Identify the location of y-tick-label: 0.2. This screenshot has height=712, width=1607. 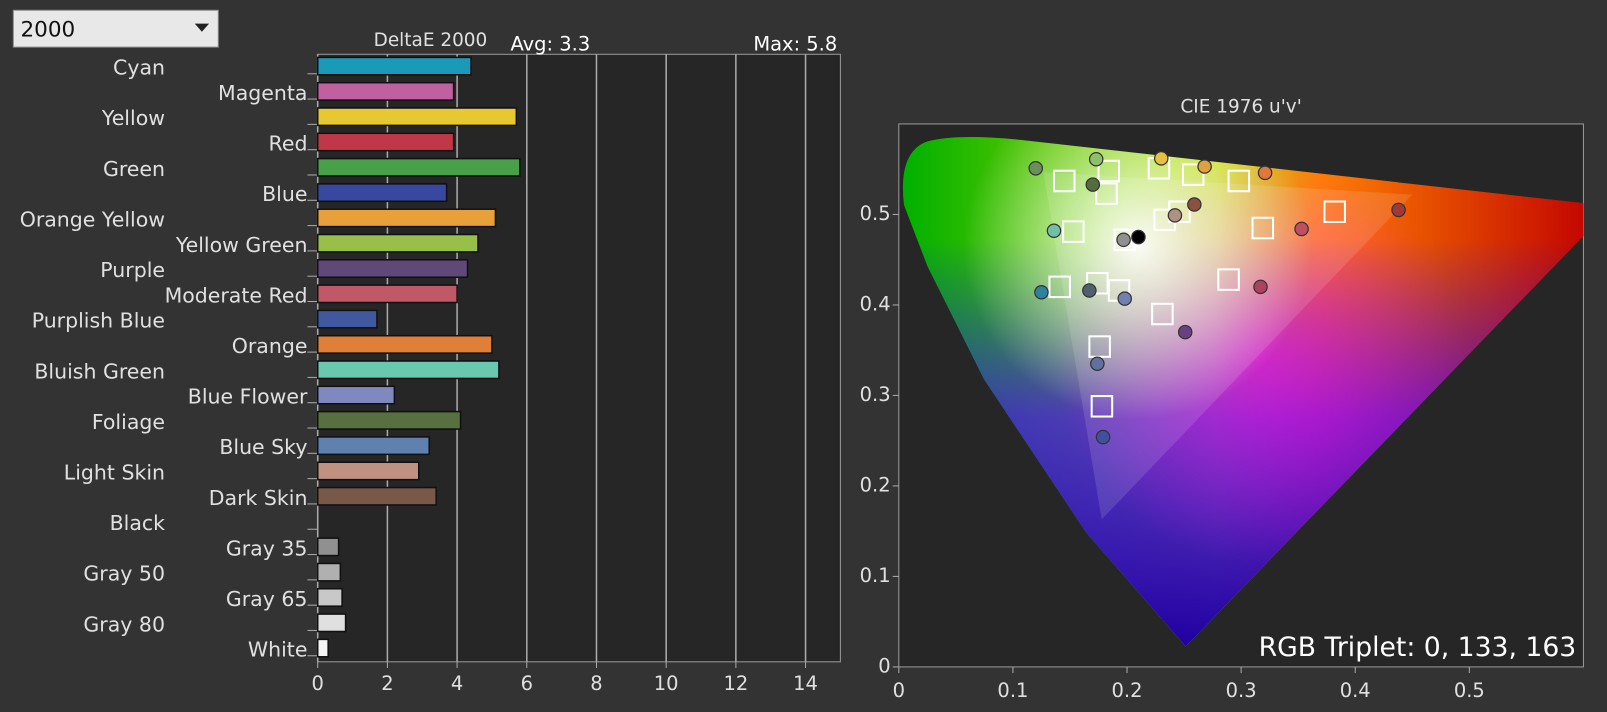
(875, 484).